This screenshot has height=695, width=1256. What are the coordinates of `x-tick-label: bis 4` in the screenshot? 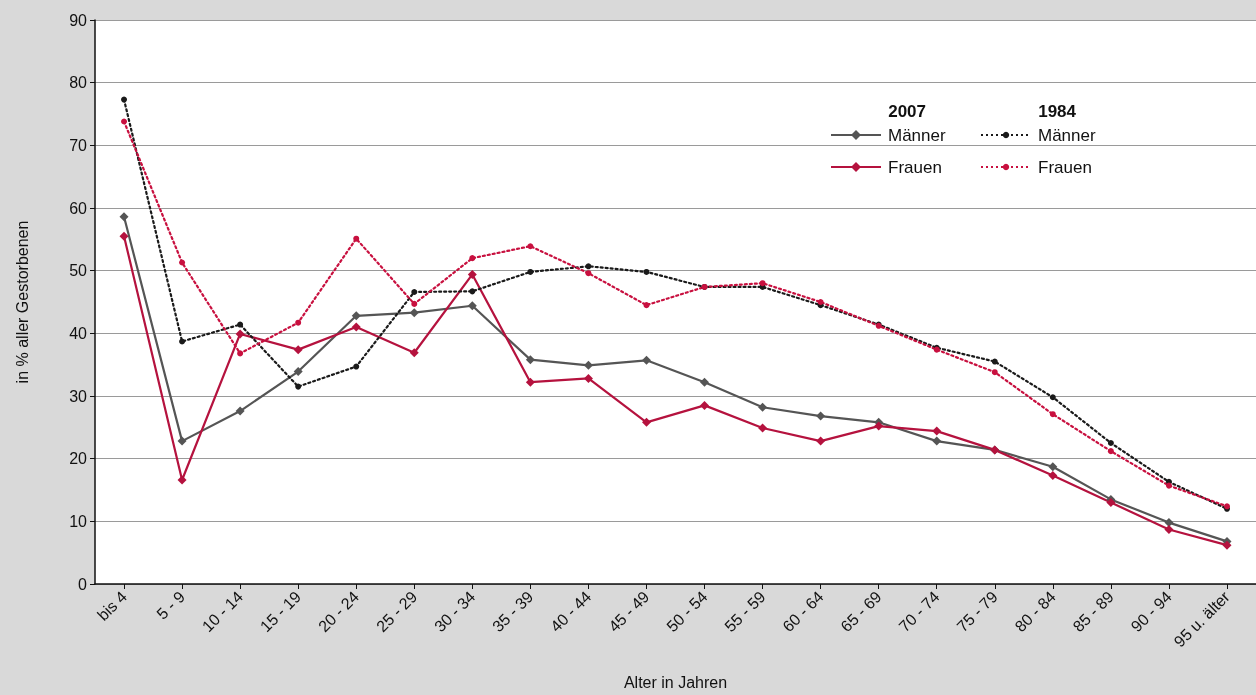 It's located at (112, 605).